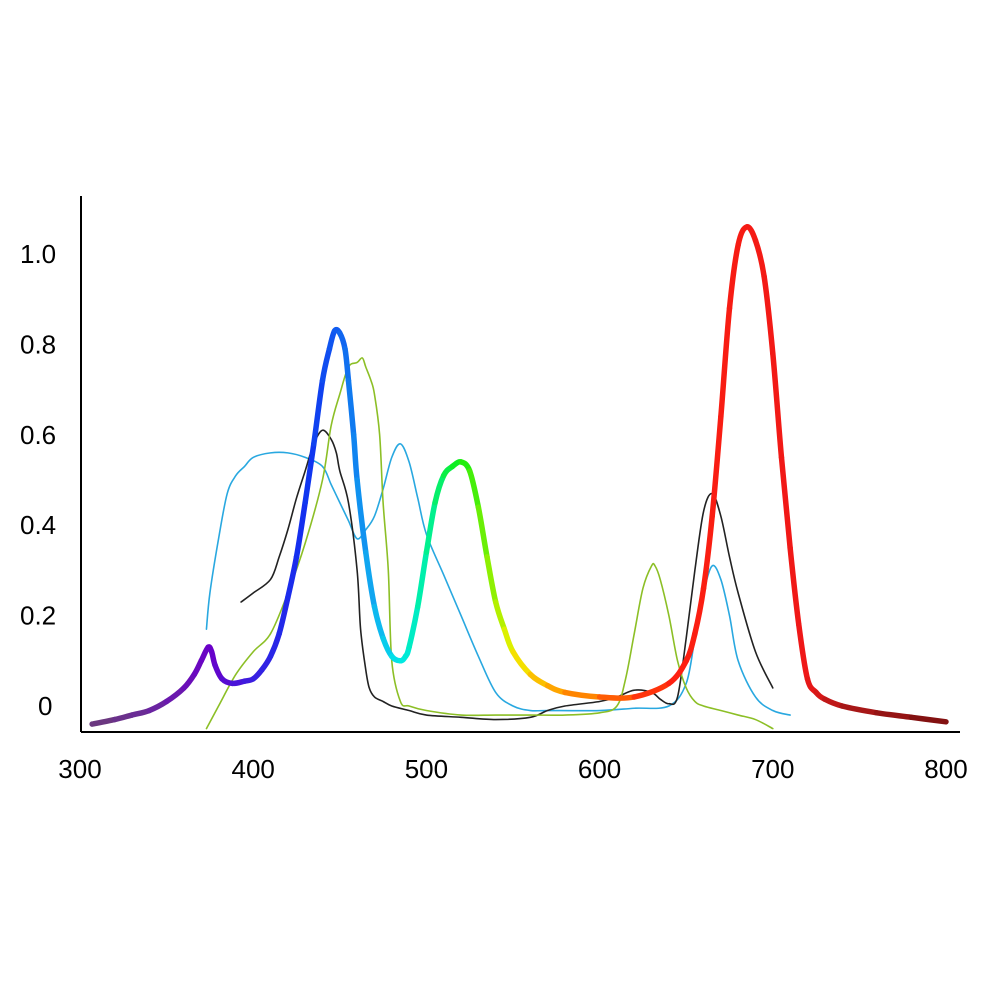 Image resolution: width=1000 pixels, height=1000 pixels. Describe the element at coordinates (945, 769) in the screenshot. I see `x-tick-label: 800` at that location.